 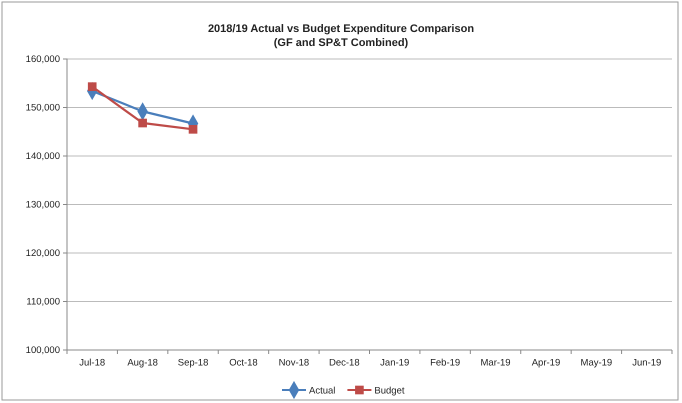 I want to click on x-tick-label: Jan-19, so click(x=395, y=363).